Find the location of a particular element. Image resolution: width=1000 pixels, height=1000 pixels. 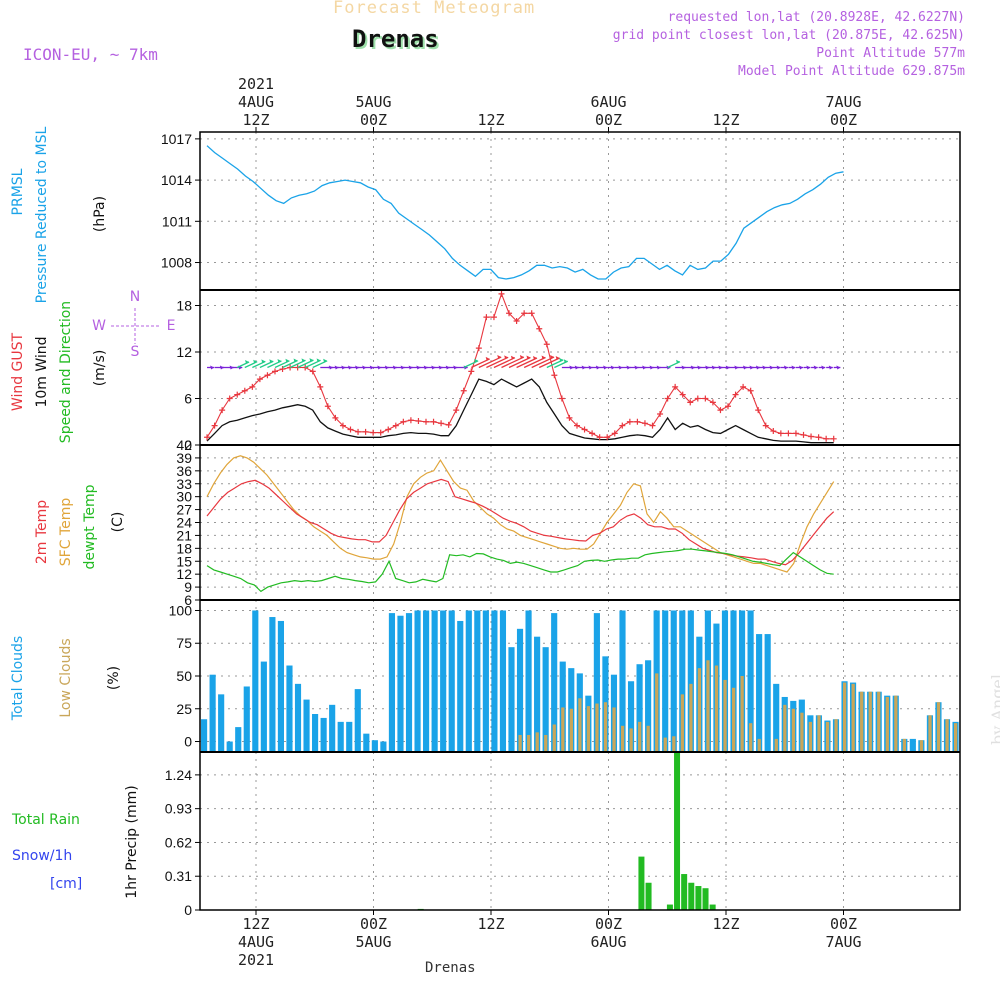

compass-n: N is located at coordinates (135, 297).